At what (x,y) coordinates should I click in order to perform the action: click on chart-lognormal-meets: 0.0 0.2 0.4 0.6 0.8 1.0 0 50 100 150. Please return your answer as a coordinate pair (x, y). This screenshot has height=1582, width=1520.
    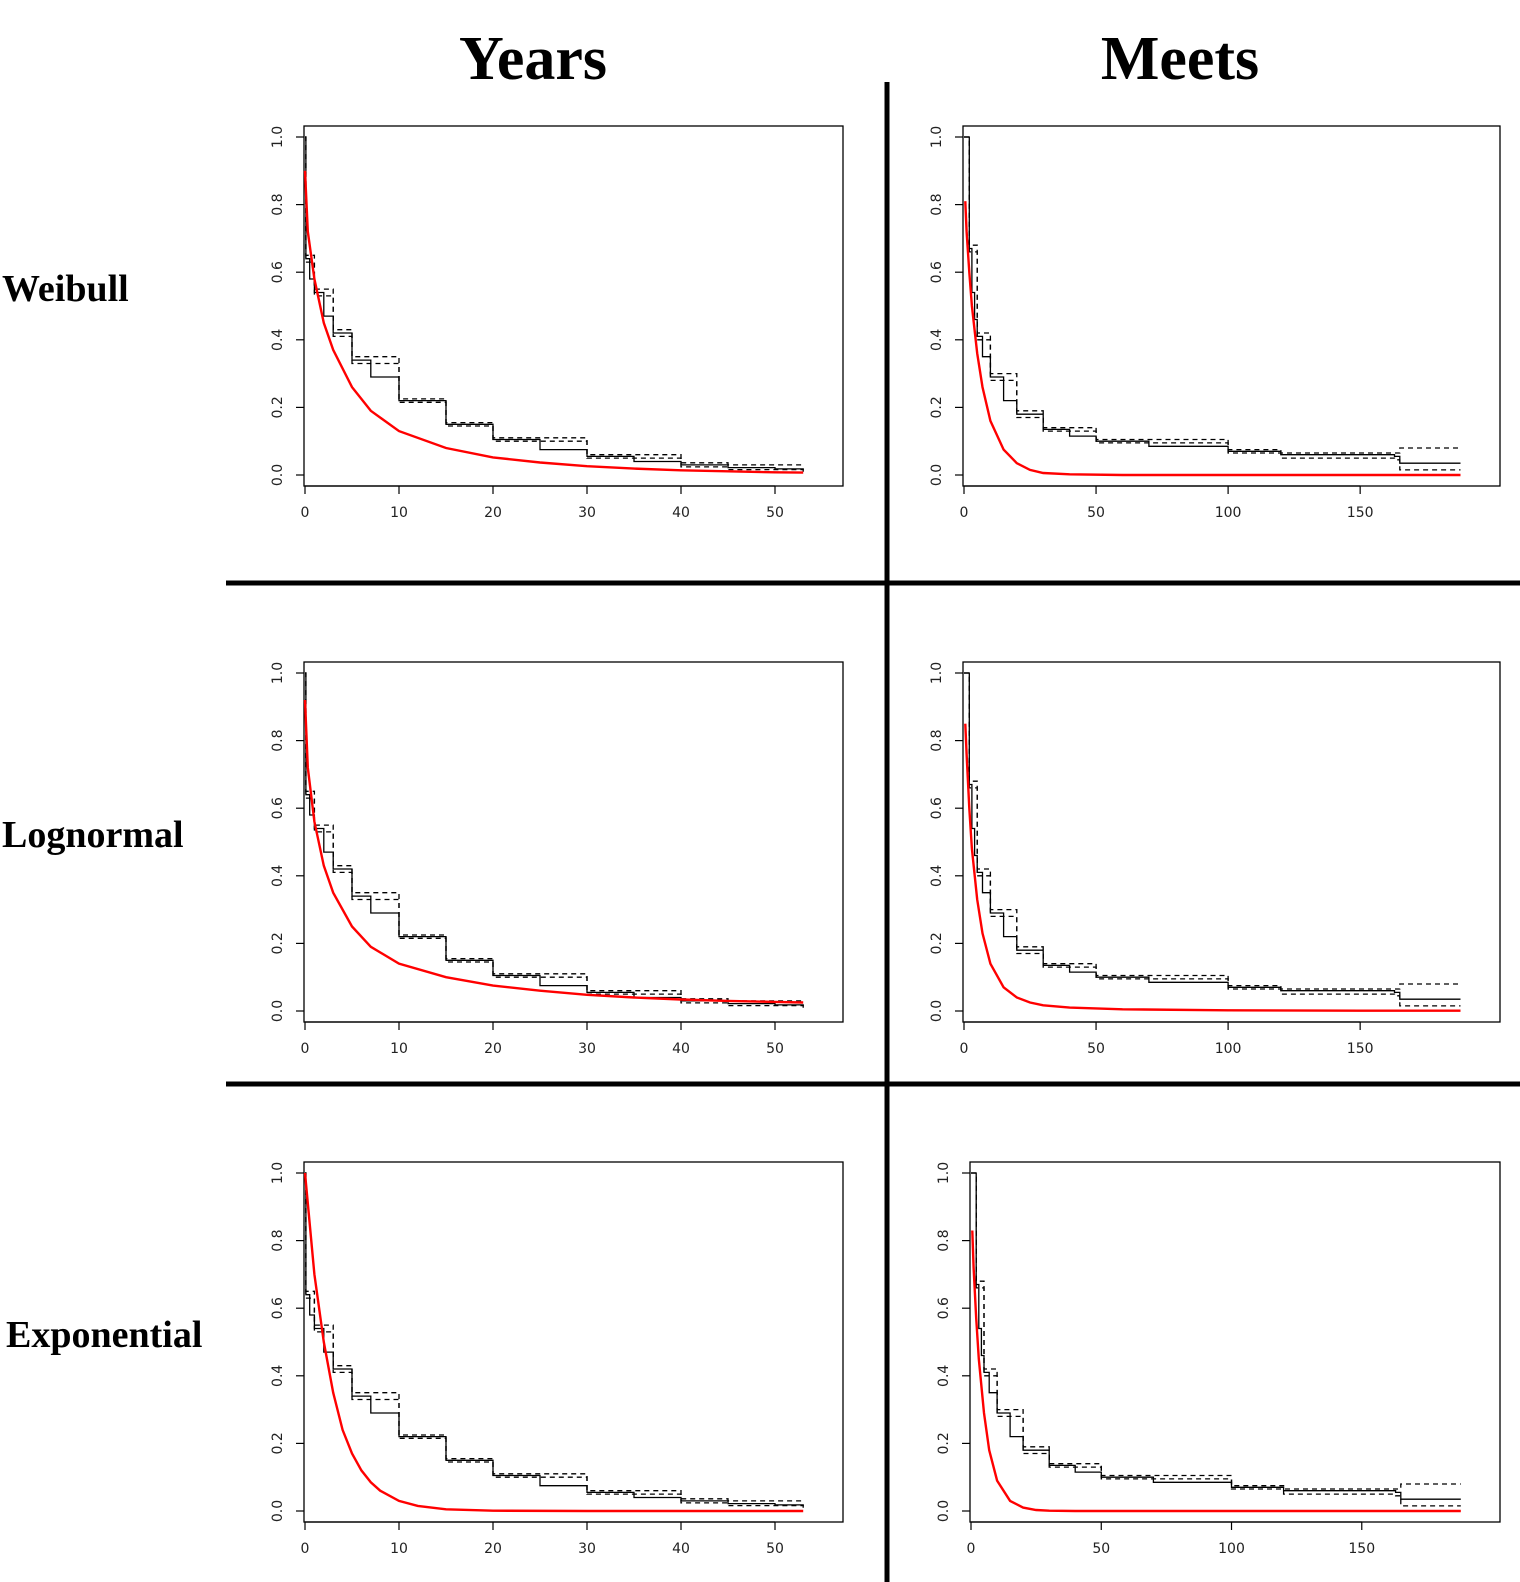
    Looking at the image, I should click on (1215, 859).